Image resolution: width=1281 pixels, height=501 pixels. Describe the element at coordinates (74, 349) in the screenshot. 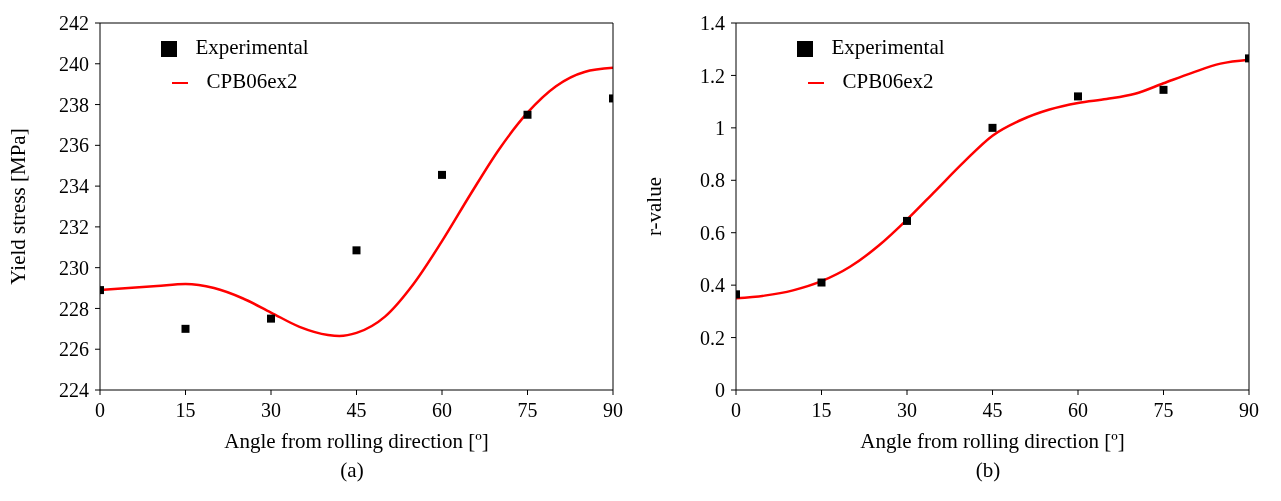

I see `y-tick-label: 226` at that location.